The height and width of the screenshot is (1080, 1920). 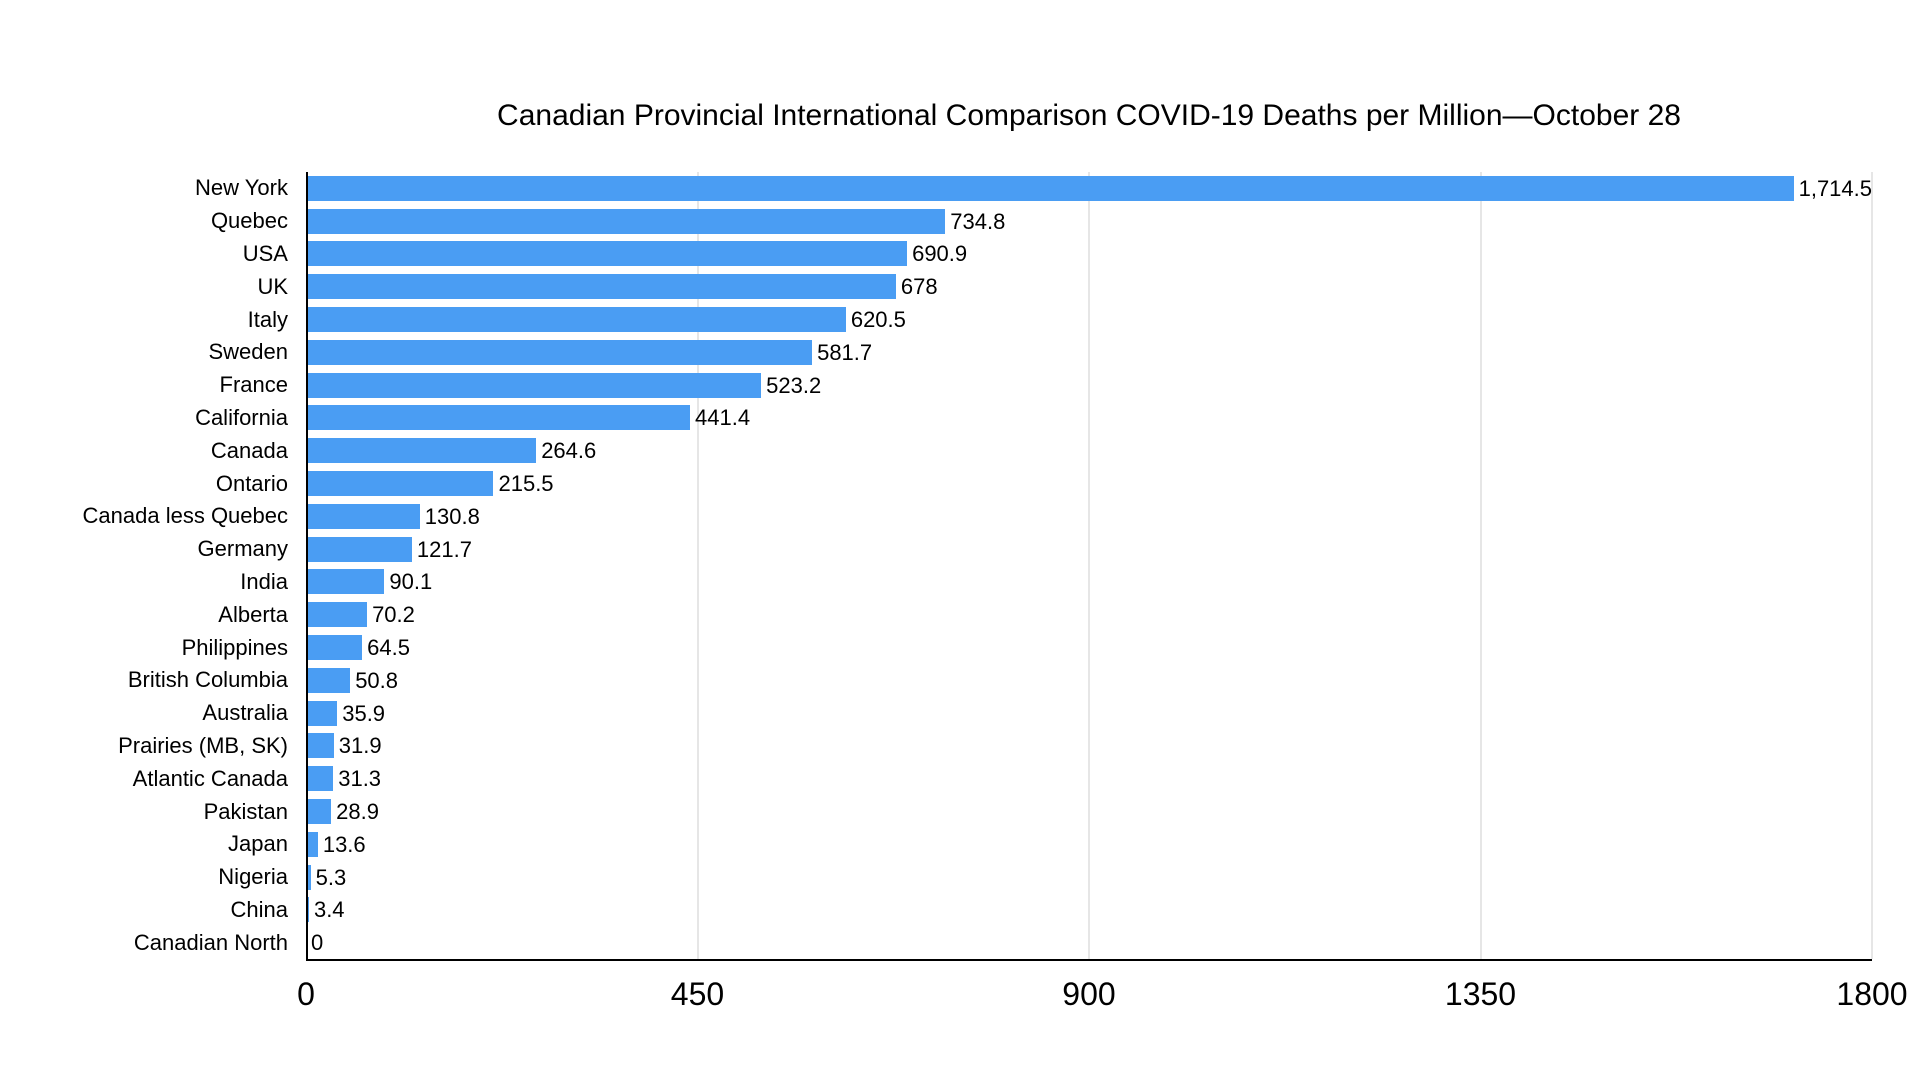 I want to click on value-label: 28.9, so click(x=357, y=812).